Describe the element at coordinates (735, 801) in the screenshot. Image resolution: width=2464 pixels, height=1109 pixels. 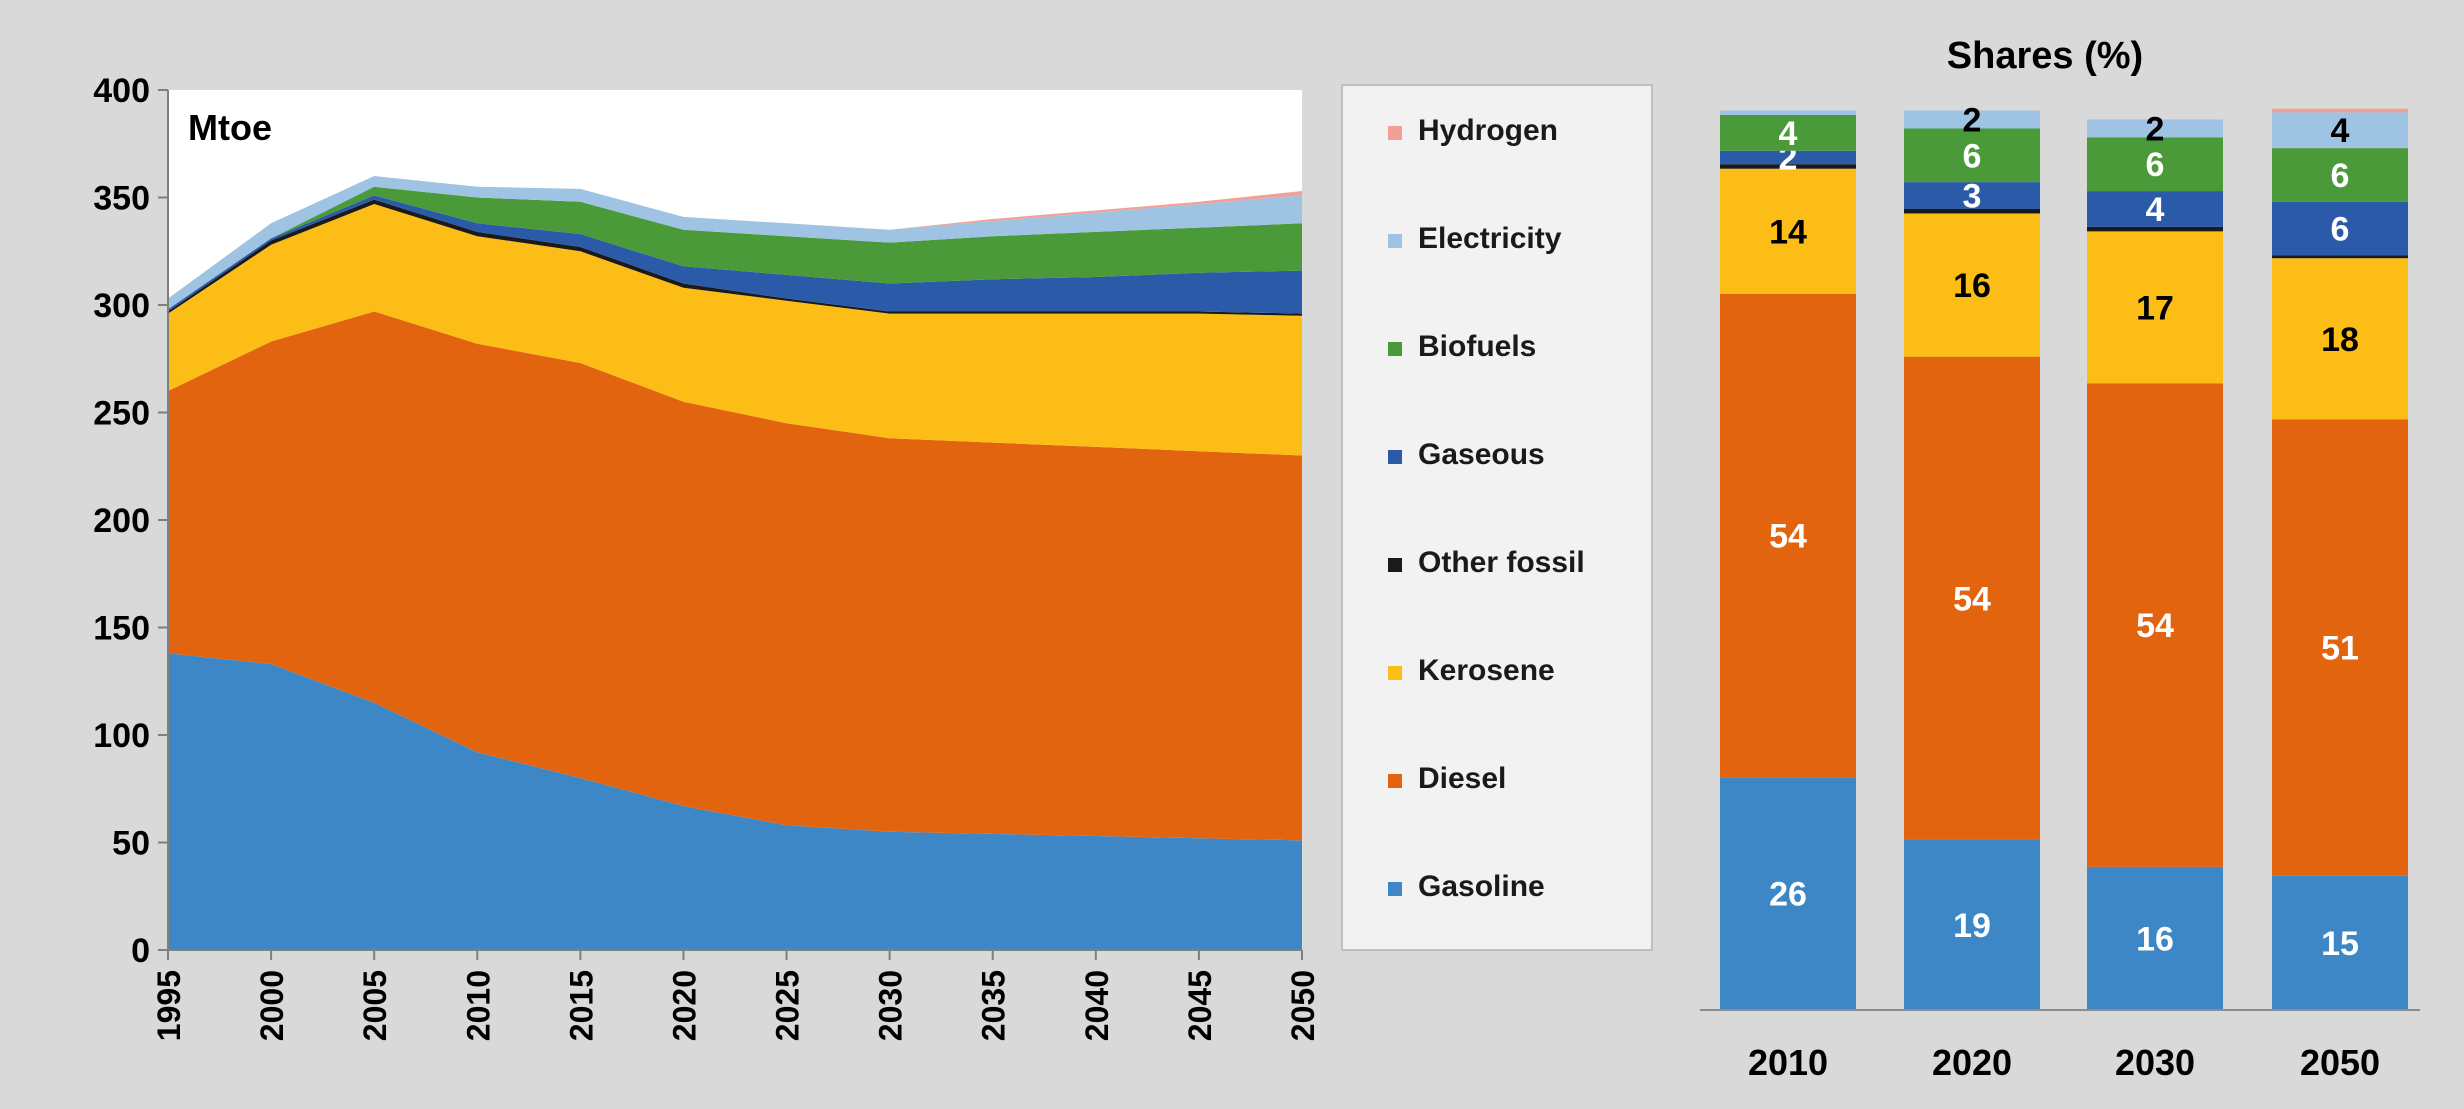
I see `area-series-gasoline` at that location.